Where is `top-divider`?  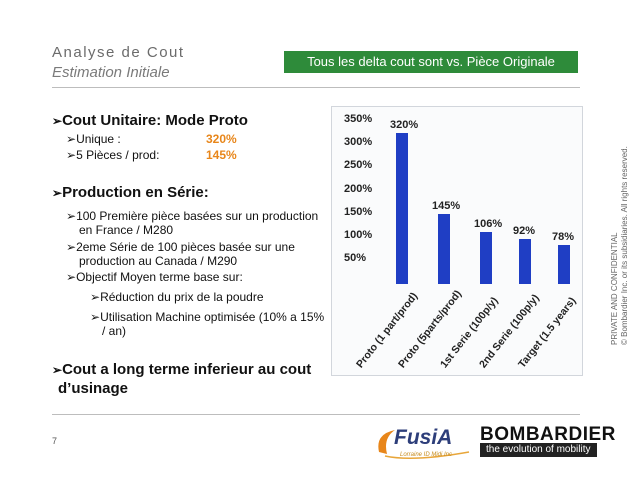
top-divider is located at coordinates (316, 87).